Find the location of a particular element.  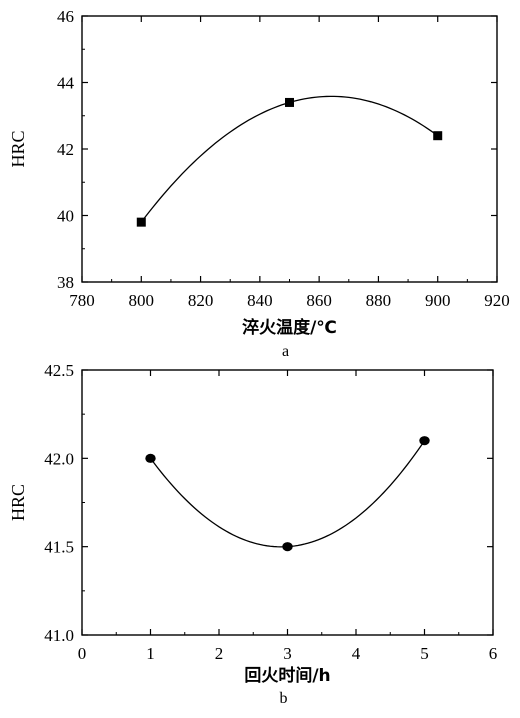

x-axis-title: 淬火温度/℃ is located at coordinates (289, 327).